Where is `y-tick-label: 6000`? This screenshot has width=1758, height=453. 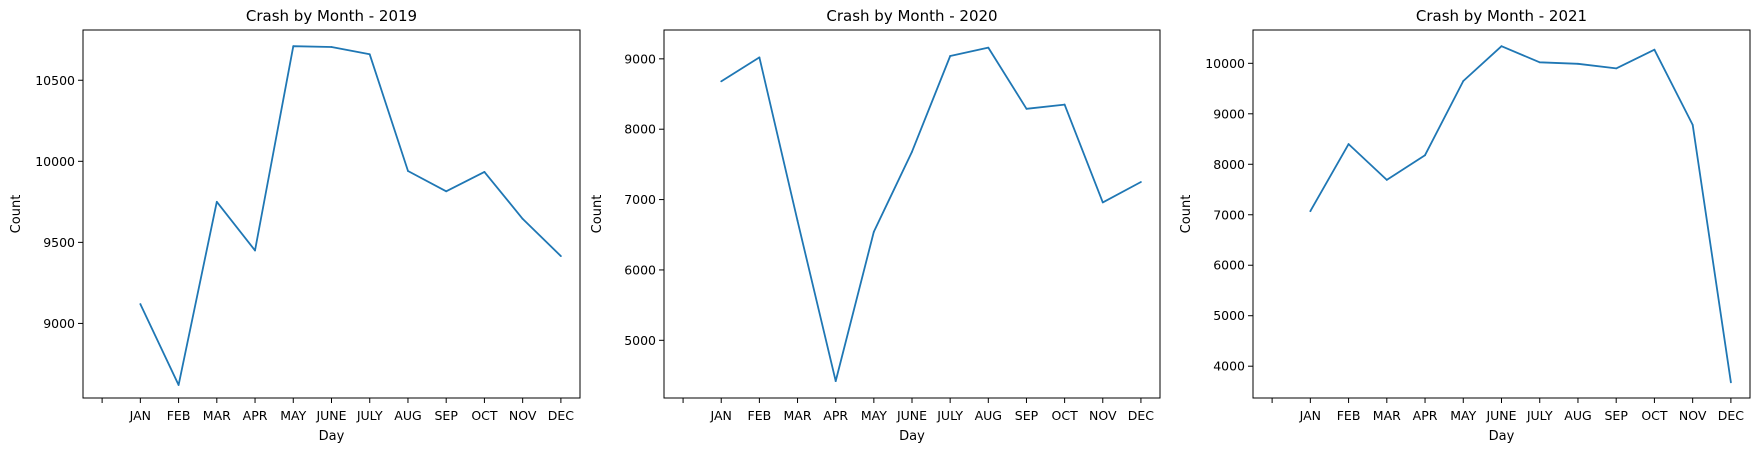 y-tick-label: 6000 is located at coordinates (640, 269).